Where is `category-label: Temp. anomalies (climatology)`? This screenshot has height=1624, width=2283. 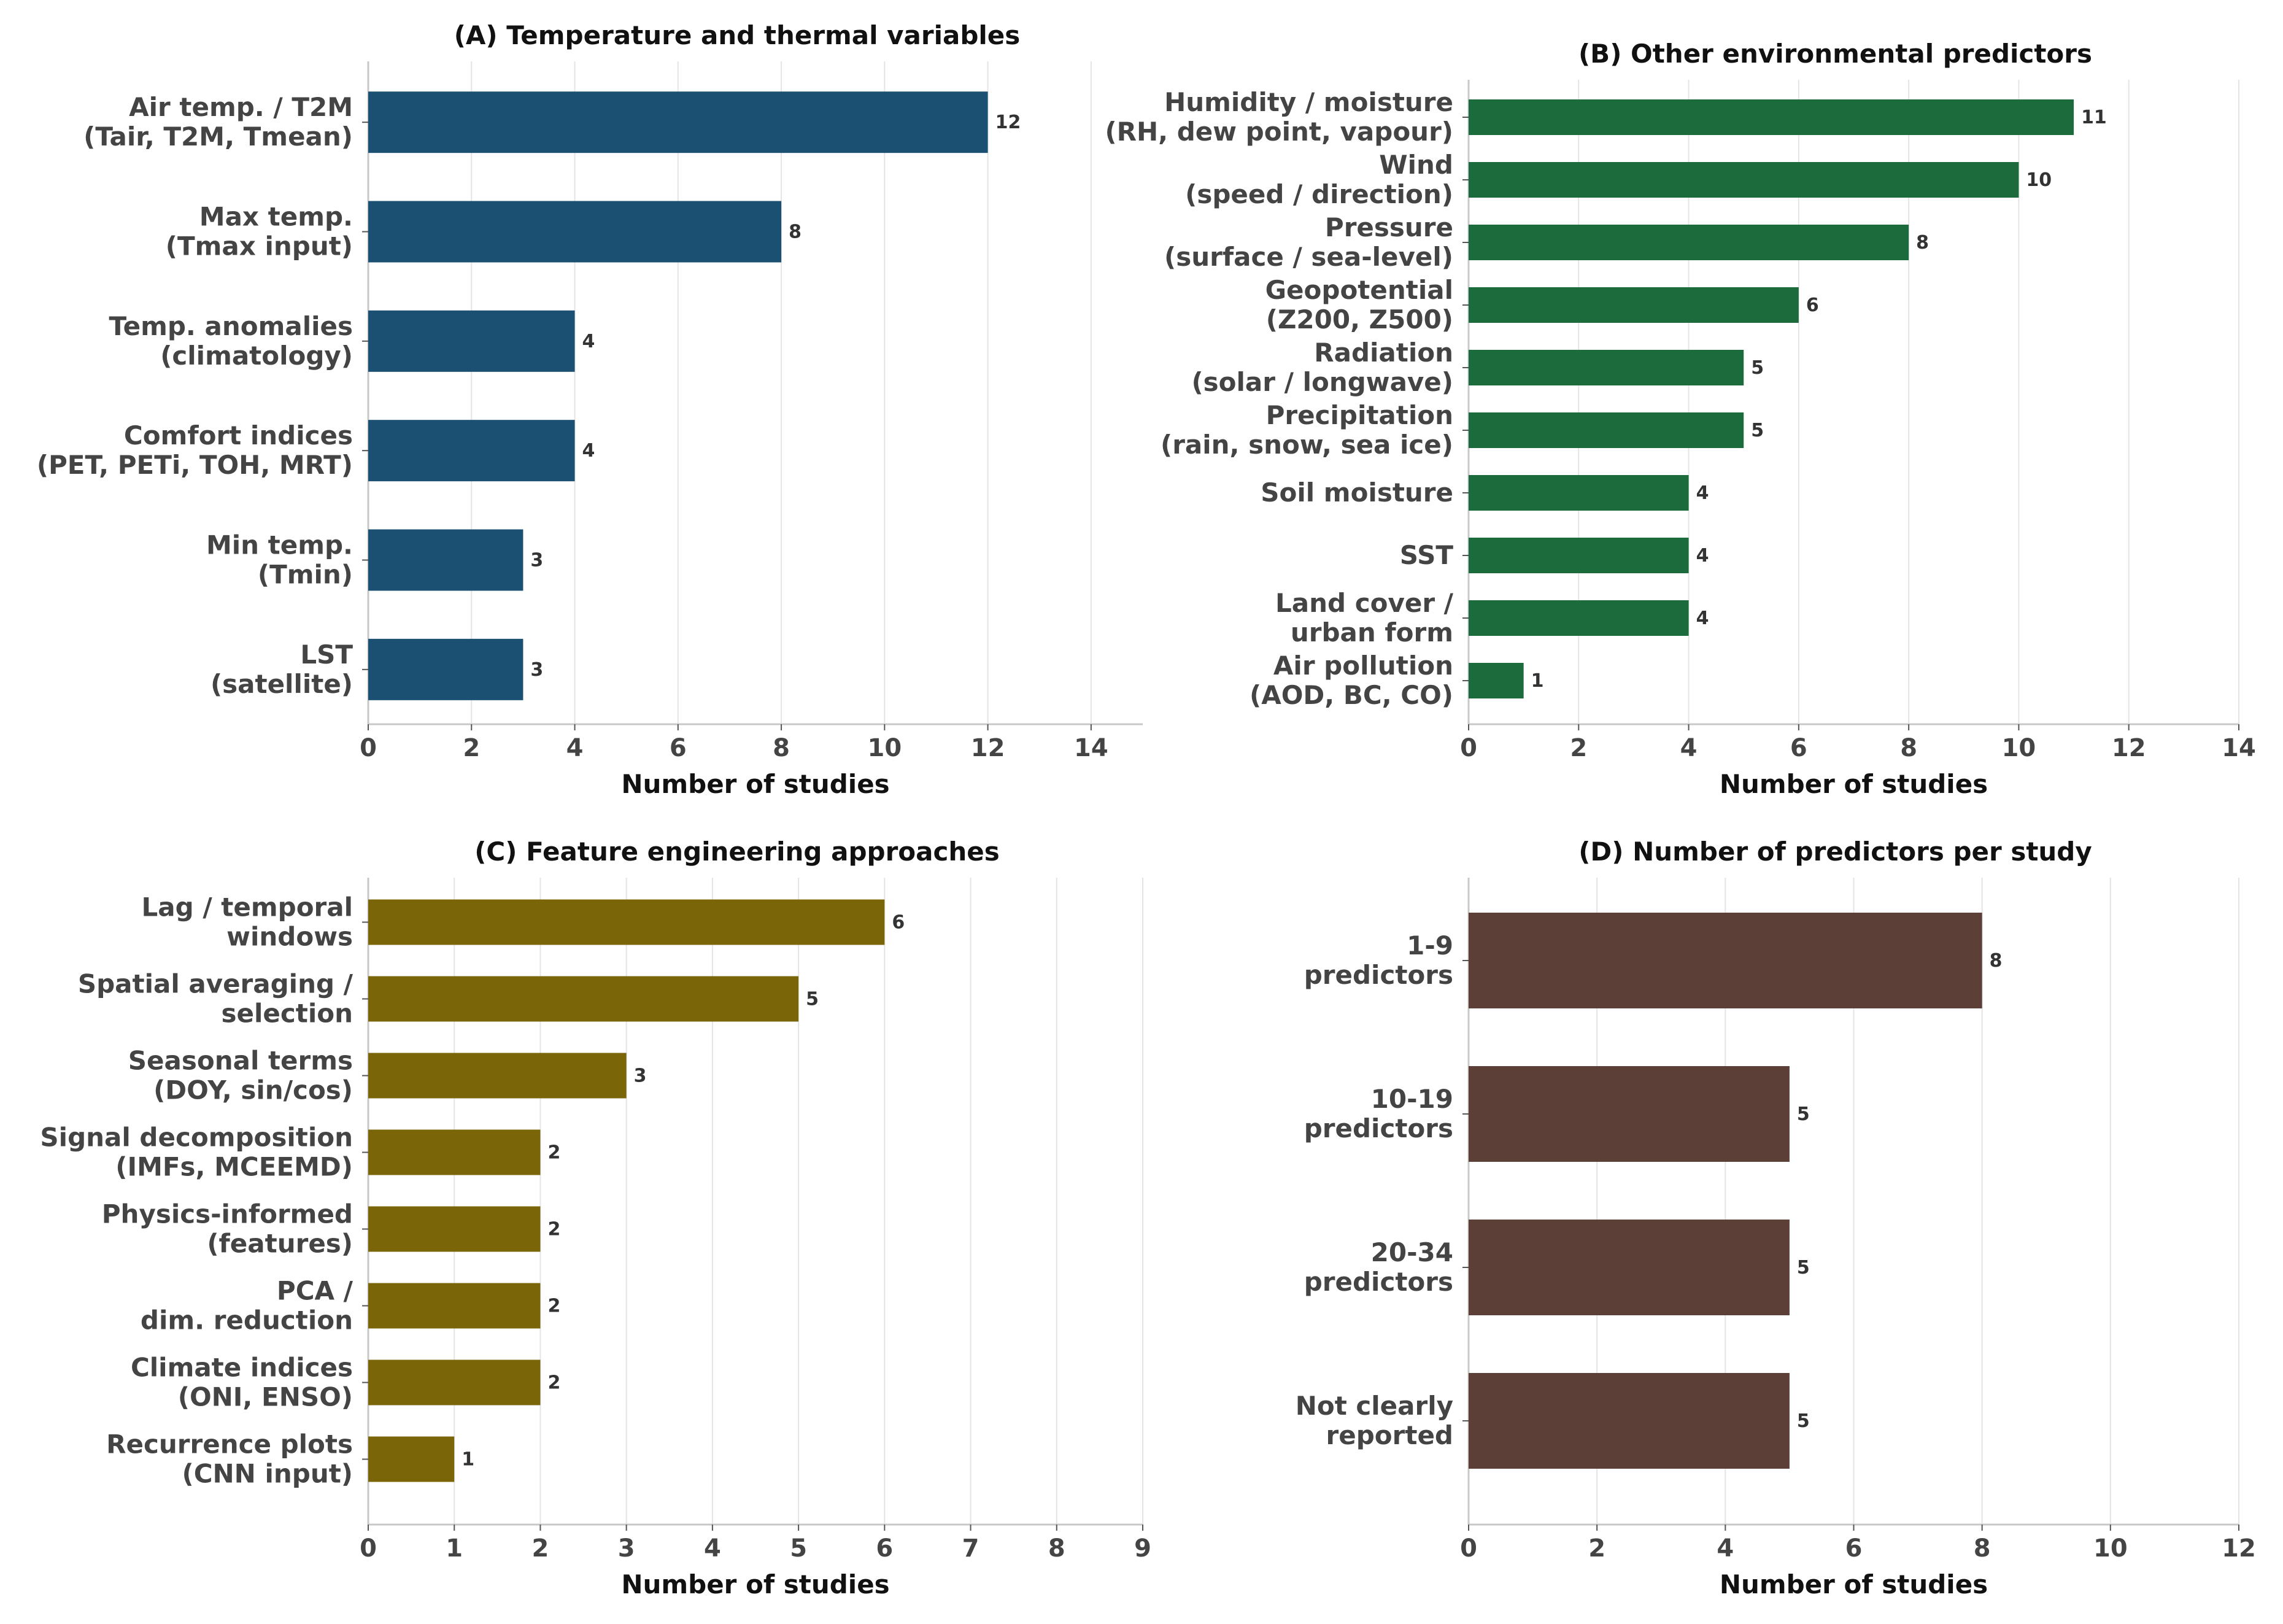
category-label: Temp. anomalies (climatology) is located at coordinates (231, 341).